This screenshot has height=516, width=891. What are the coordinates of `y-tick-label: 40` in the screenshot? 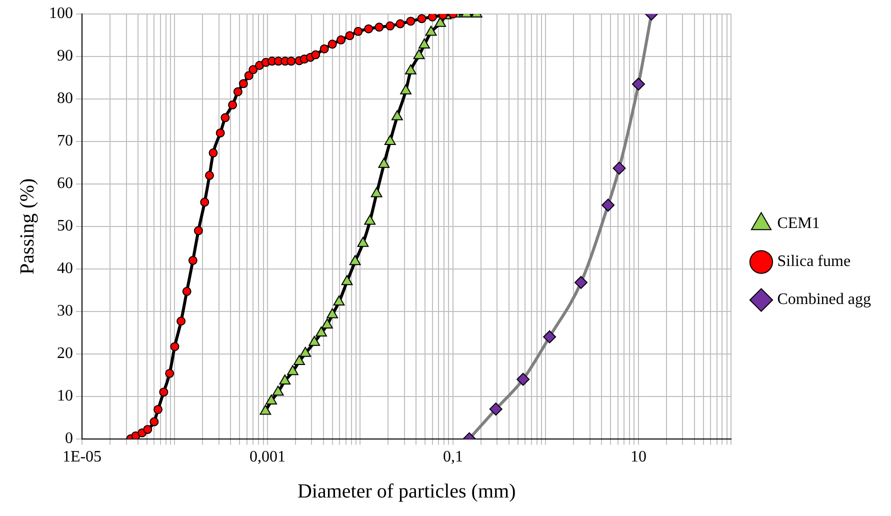 It's located at (65, 269).